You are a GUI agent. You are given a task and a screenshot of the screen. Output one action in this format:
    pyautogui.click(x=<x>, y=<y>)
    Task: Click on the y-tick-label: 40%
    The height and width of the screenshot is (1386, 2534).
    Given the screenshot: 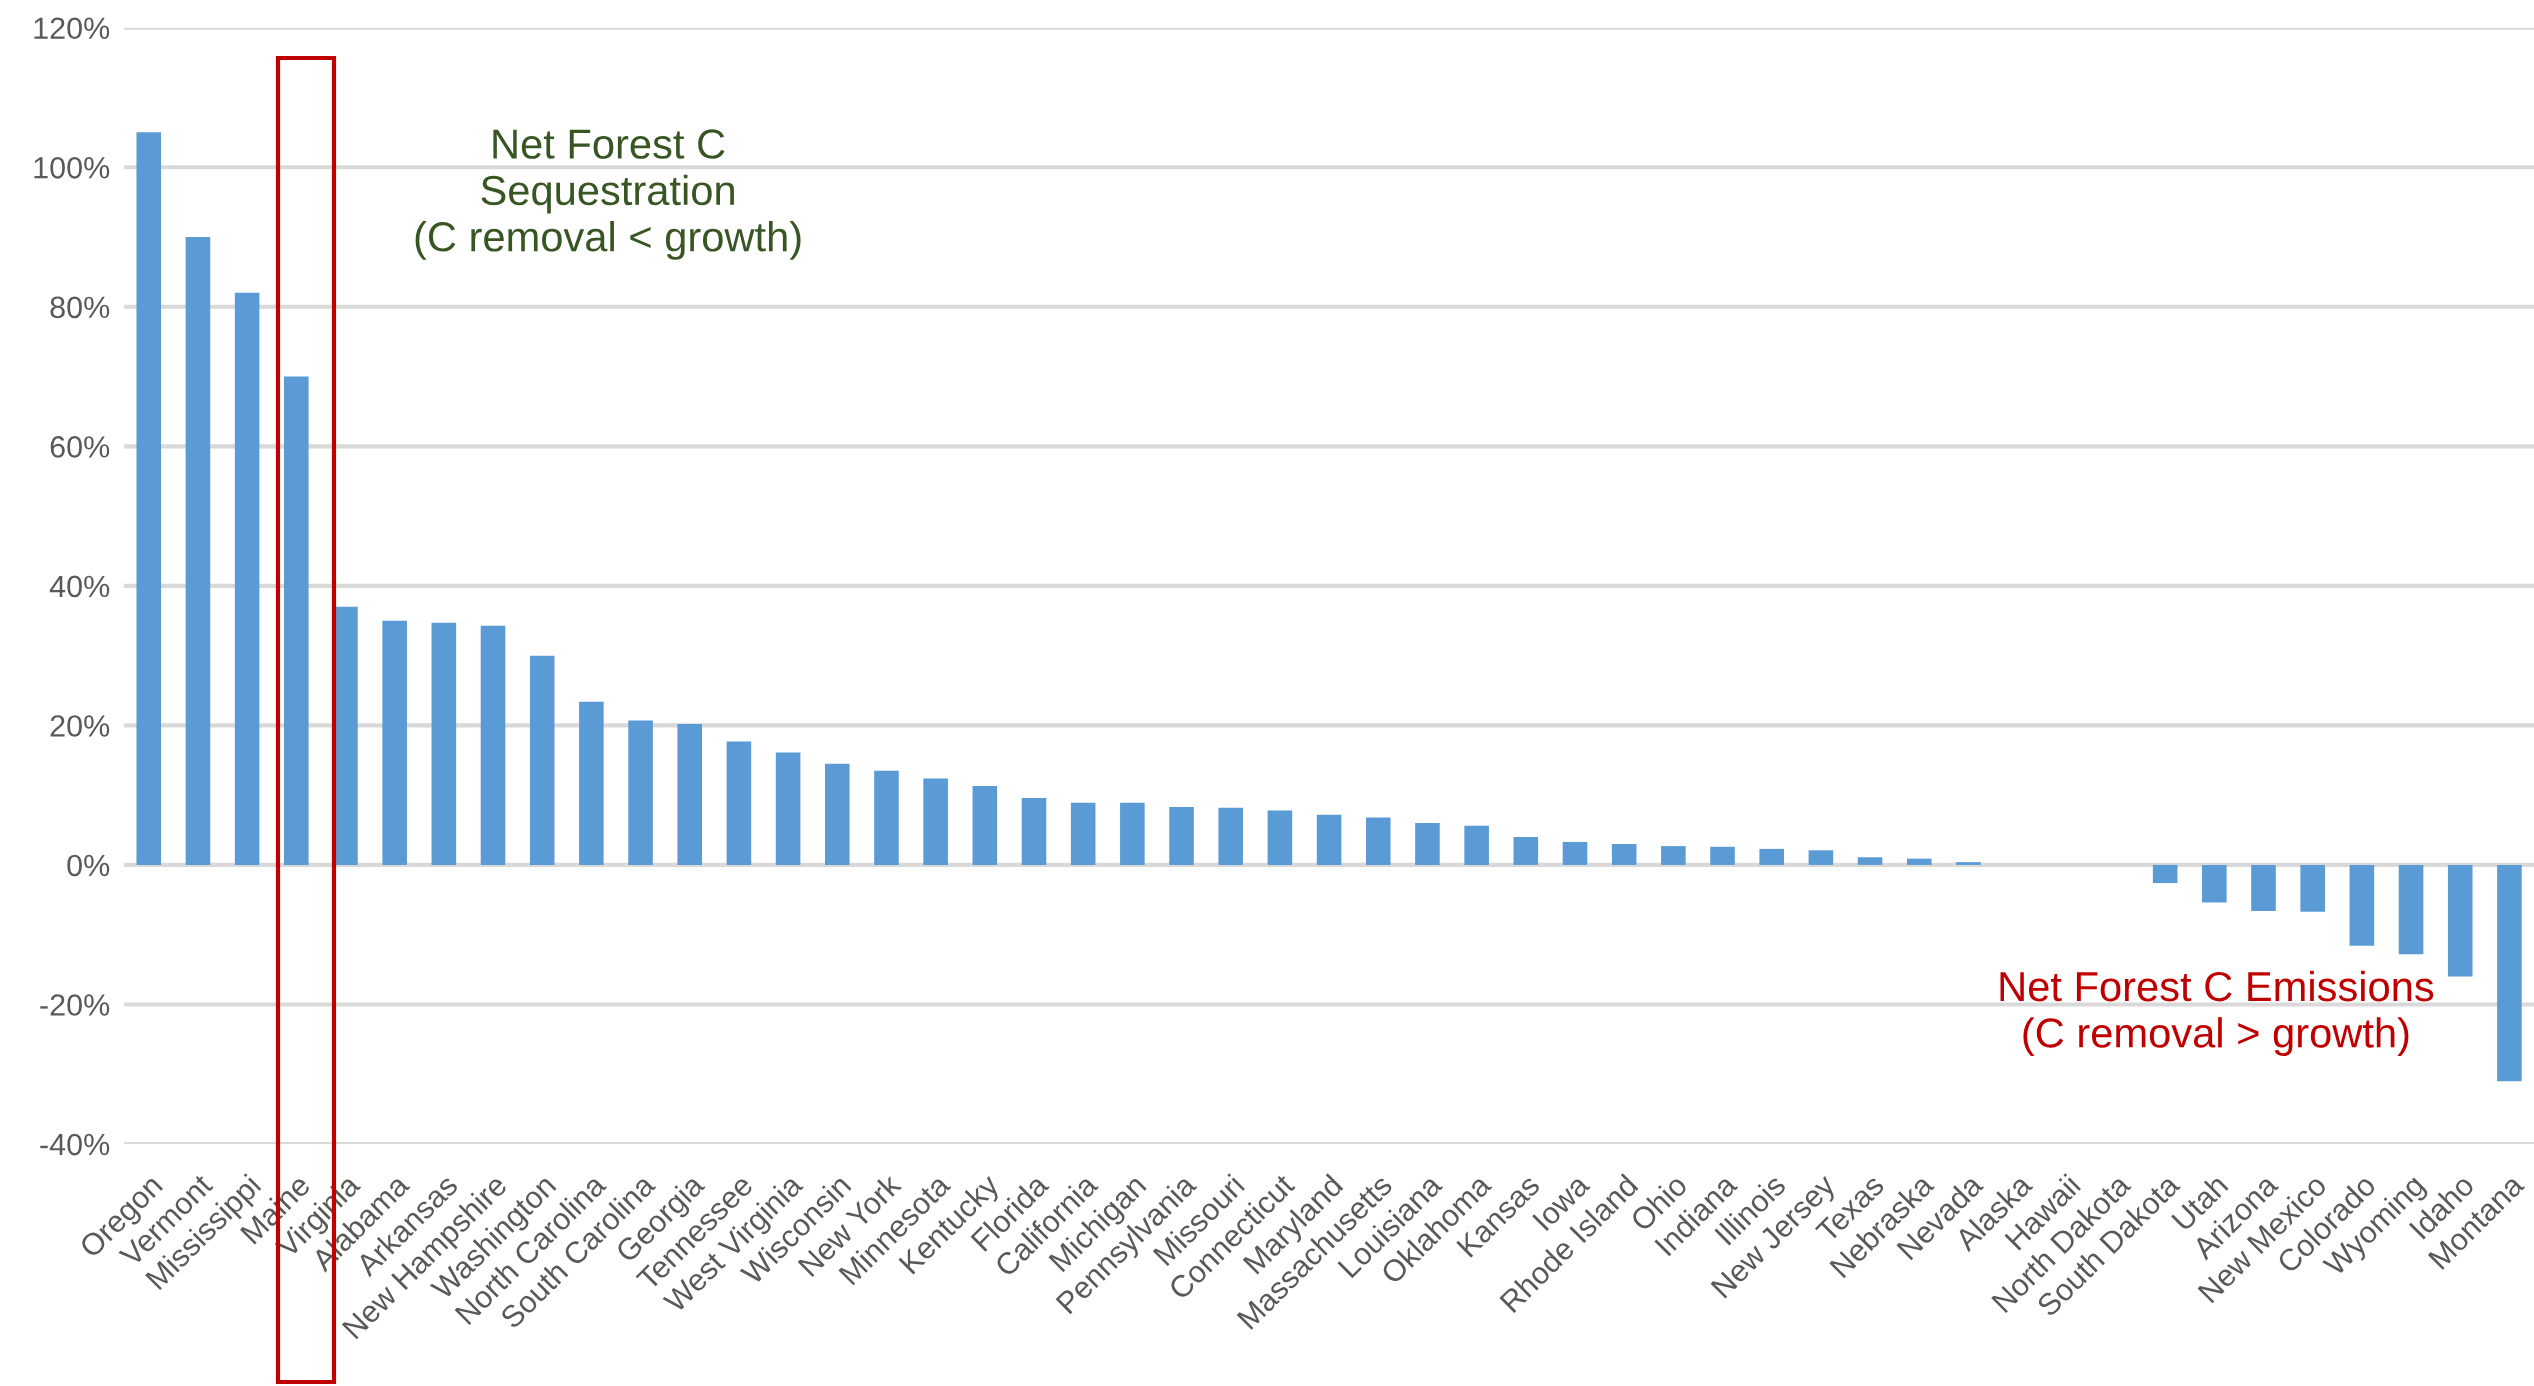 What is the action you would take?
    pyautogui.click(x=79, y=586)
    